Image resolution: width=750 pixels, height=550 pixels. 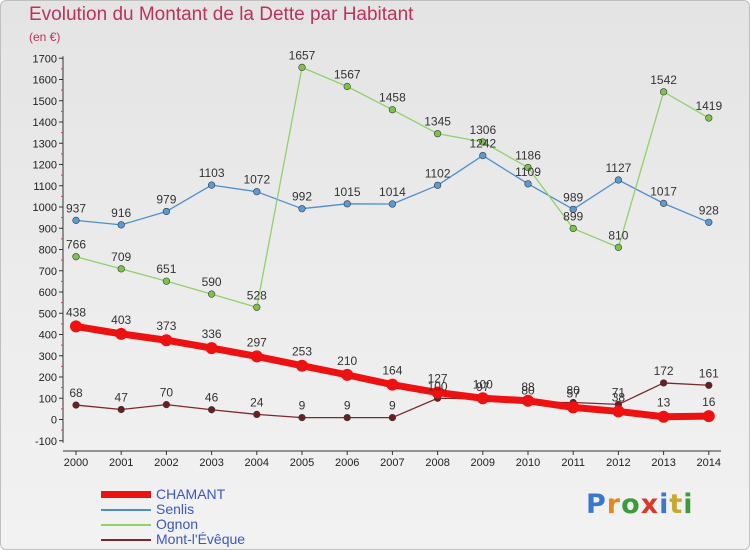 I want to click on data-label-chamant: 100, so click(x=483, y=384).